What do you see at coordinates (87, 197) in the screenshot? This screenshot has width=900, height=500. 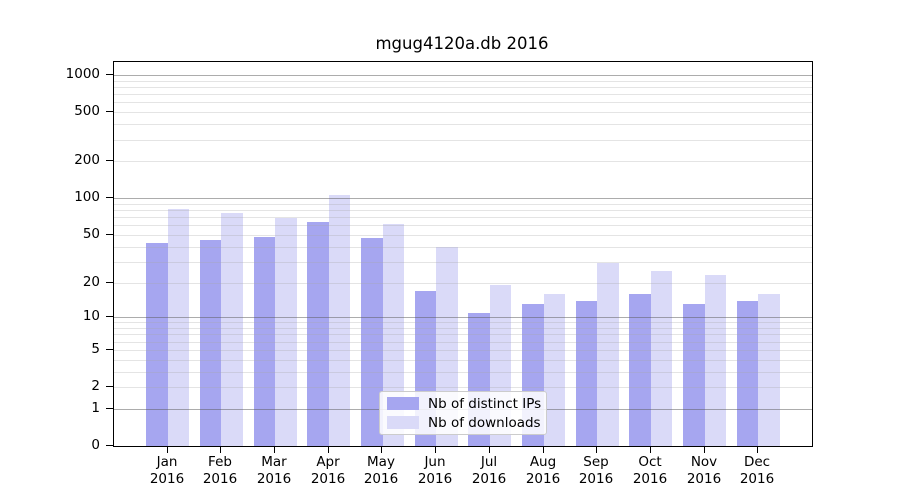 I see `y-tick-label-100: 100` at bounding box center [87, 197].